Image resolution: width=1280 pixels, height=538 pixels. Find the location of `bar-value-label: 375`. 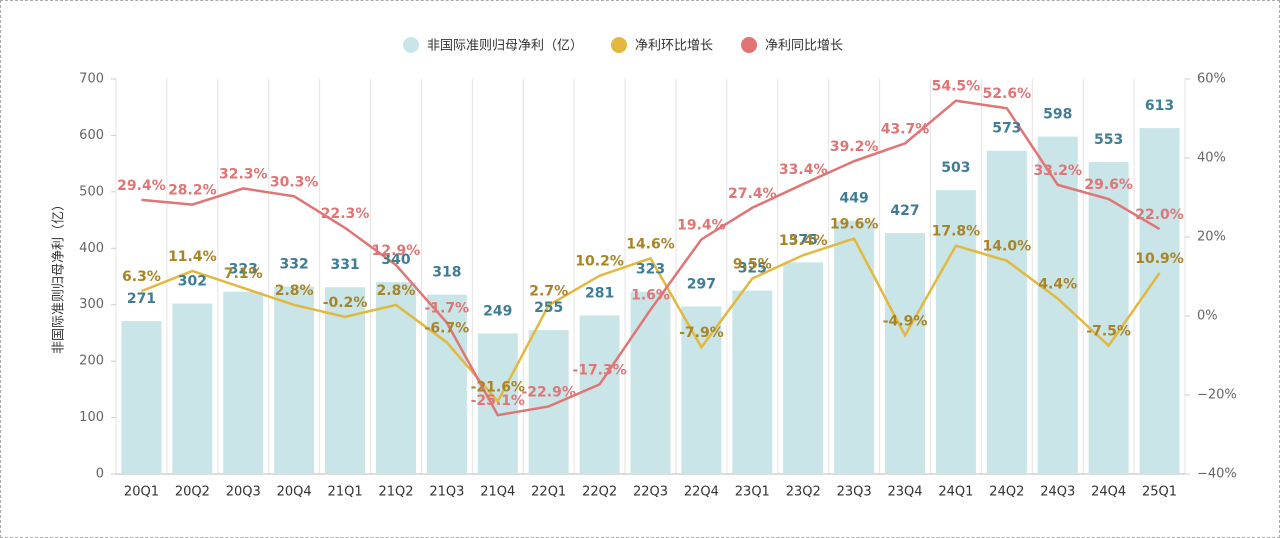

bar-value-label: 375 is located at coordinates (803, 240).